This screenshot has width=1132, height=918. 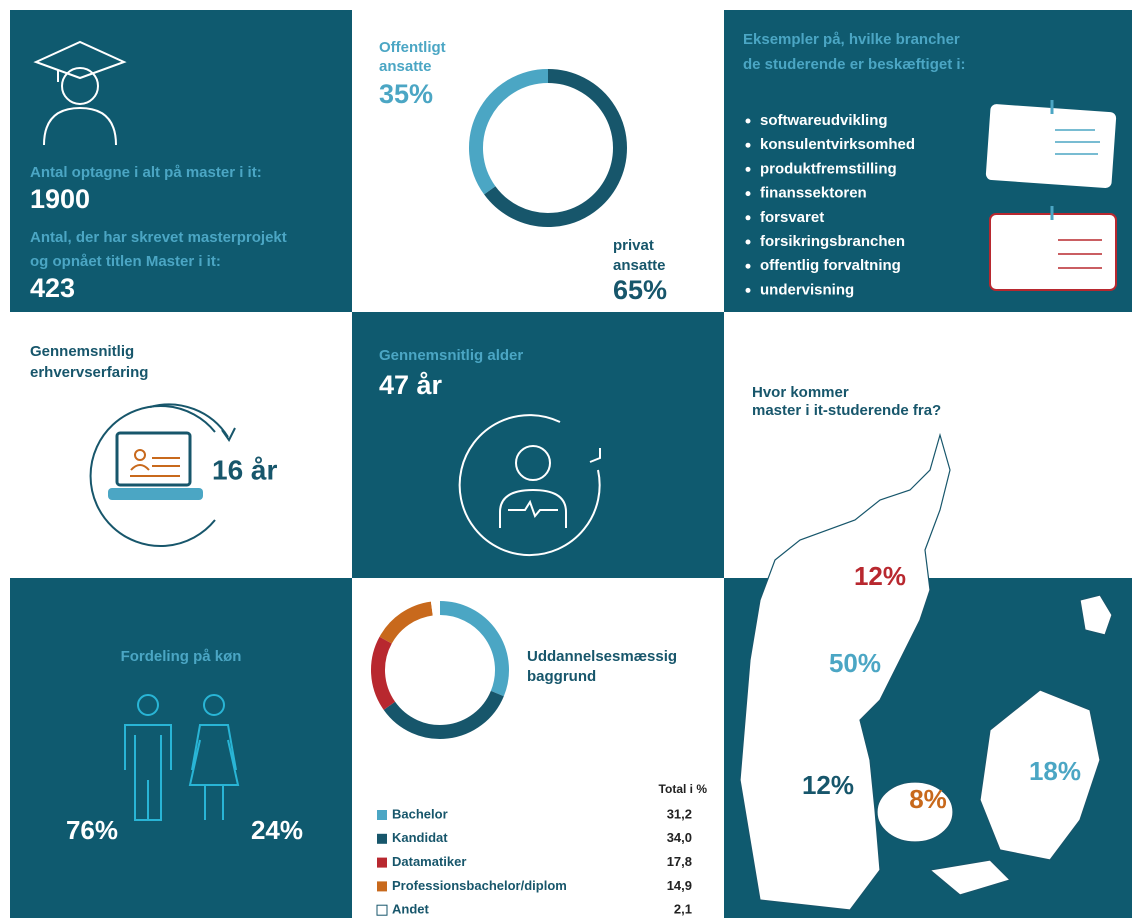 What do you see at coordinates (244, 469) in the screenshot?
I see `label: 16 år` at bounding box center [244, 469].